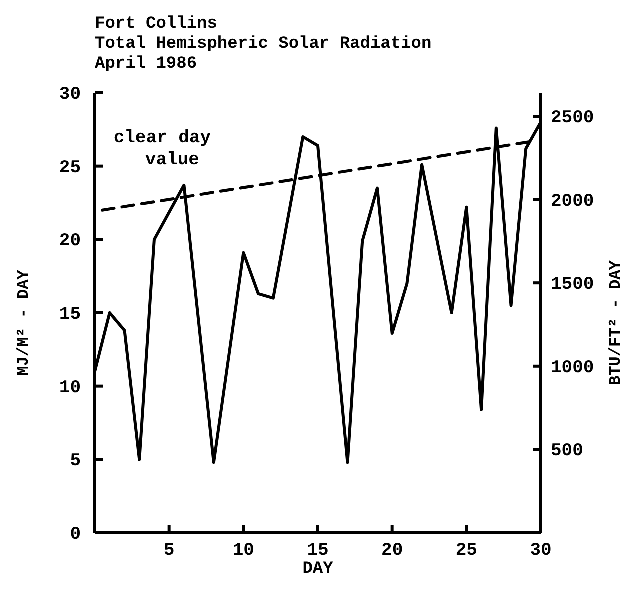 This screenshot has width=642, height=591. I want to click on y-tick-label: 30, so click(70, 95).